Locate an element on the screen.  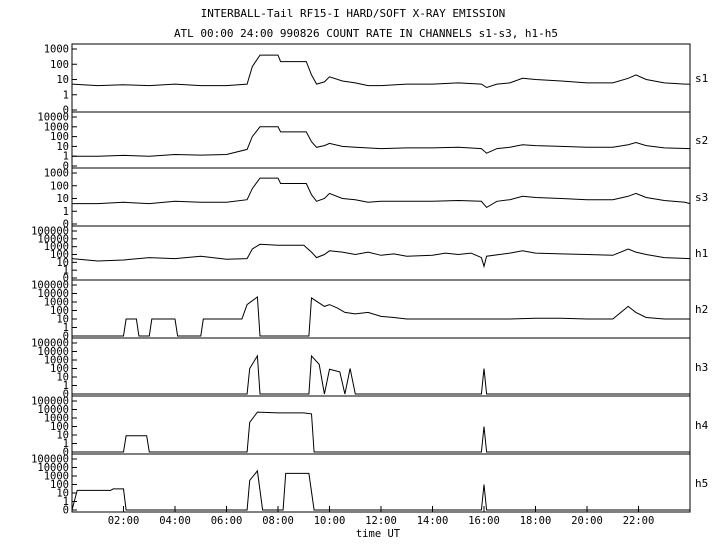
series-line-h5 is located at coordinates (380, 490).